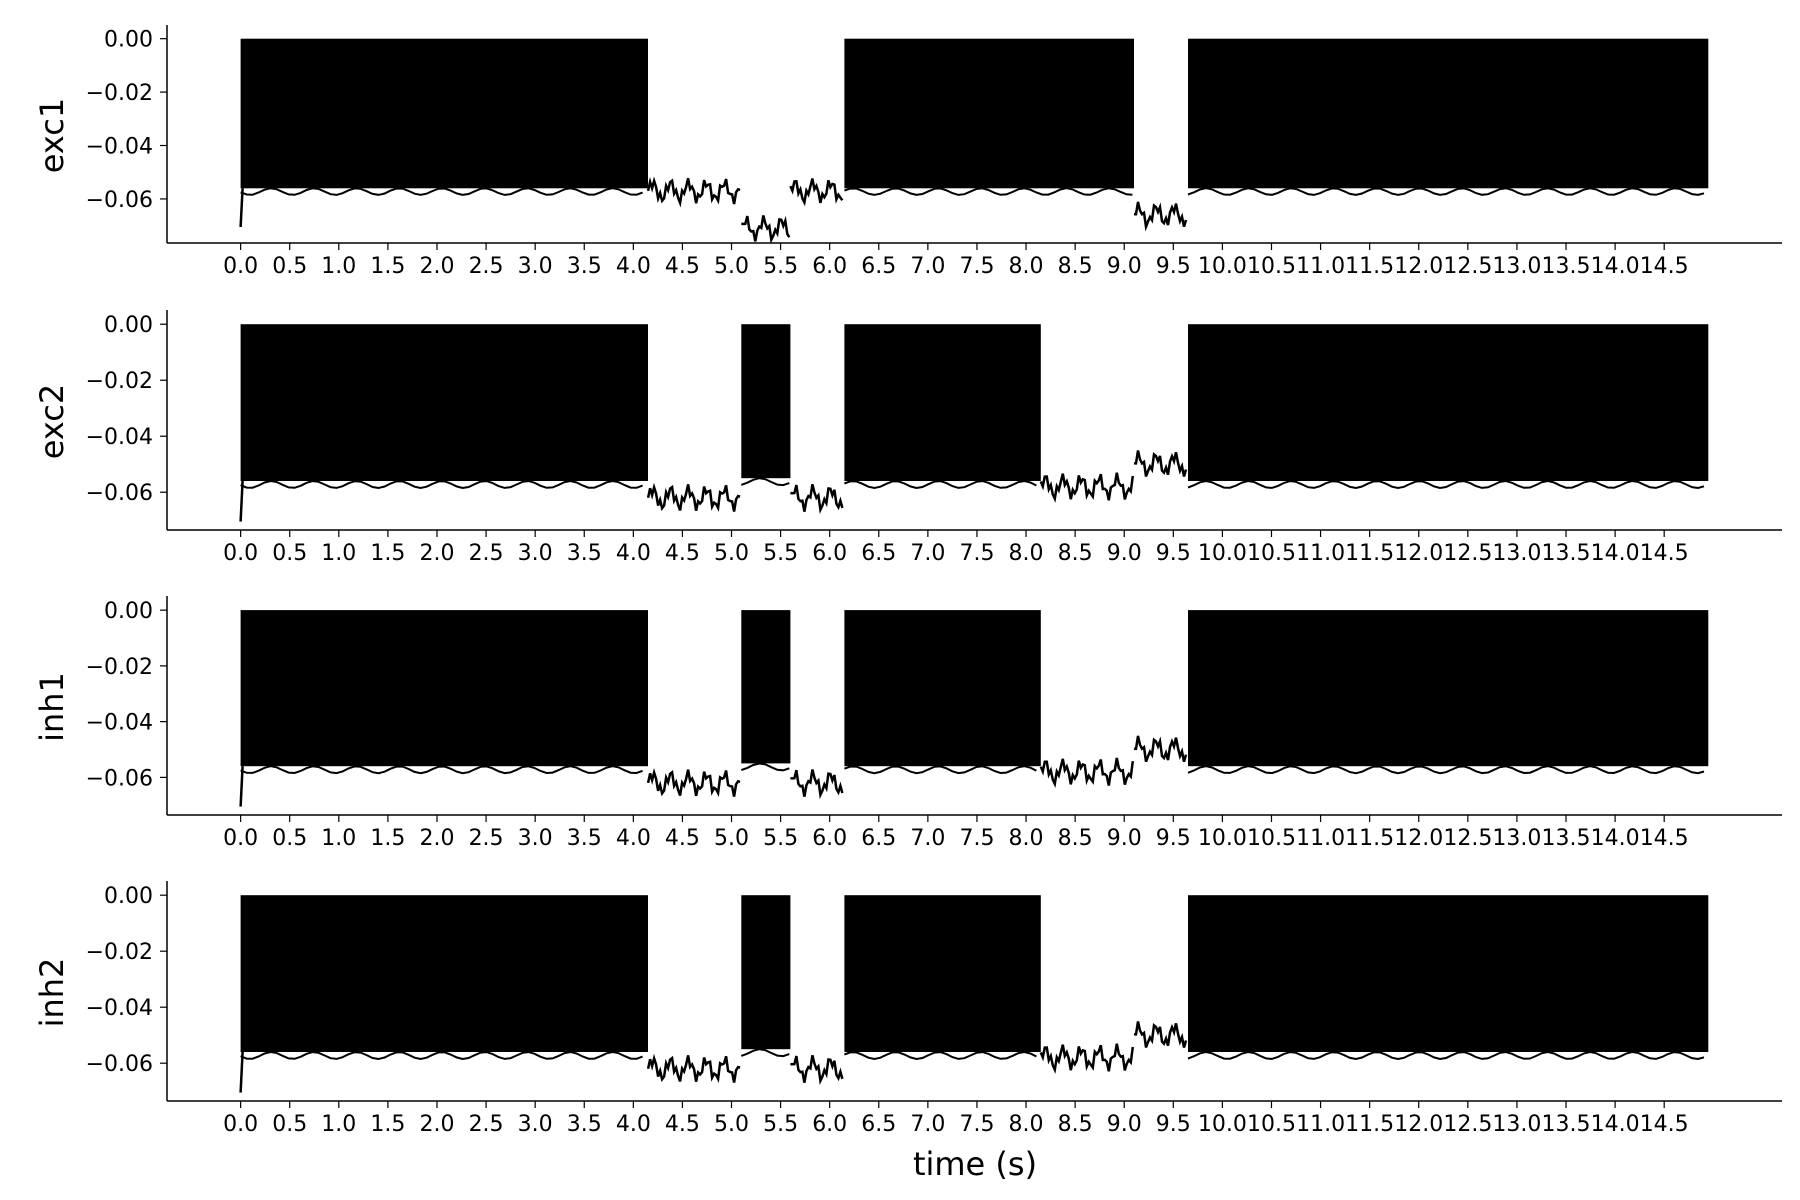 Image resolution: width=1800 pixels, height=1200 pixels. I want to click on y-tick-label: −0.02, so click(119, 93).